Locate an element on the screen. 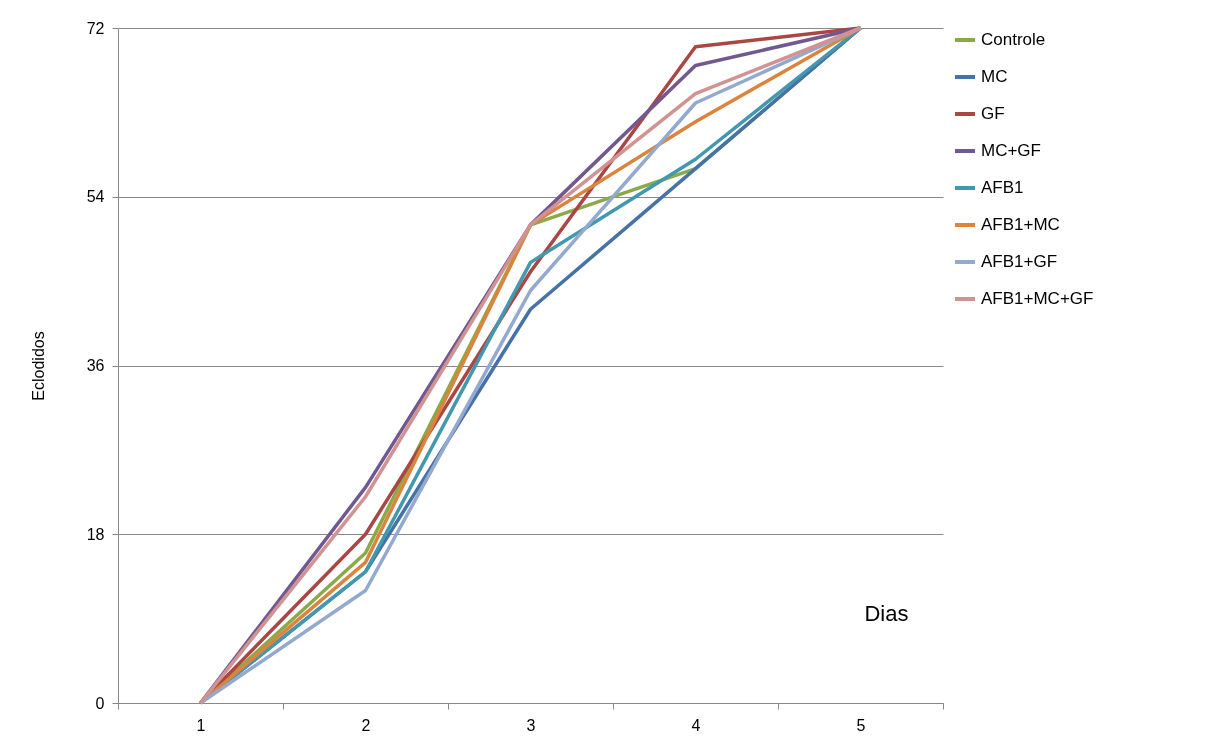 This screenshot has width=1216, height=753. y-tick-label: 0 is located at coordinates (100, 703).